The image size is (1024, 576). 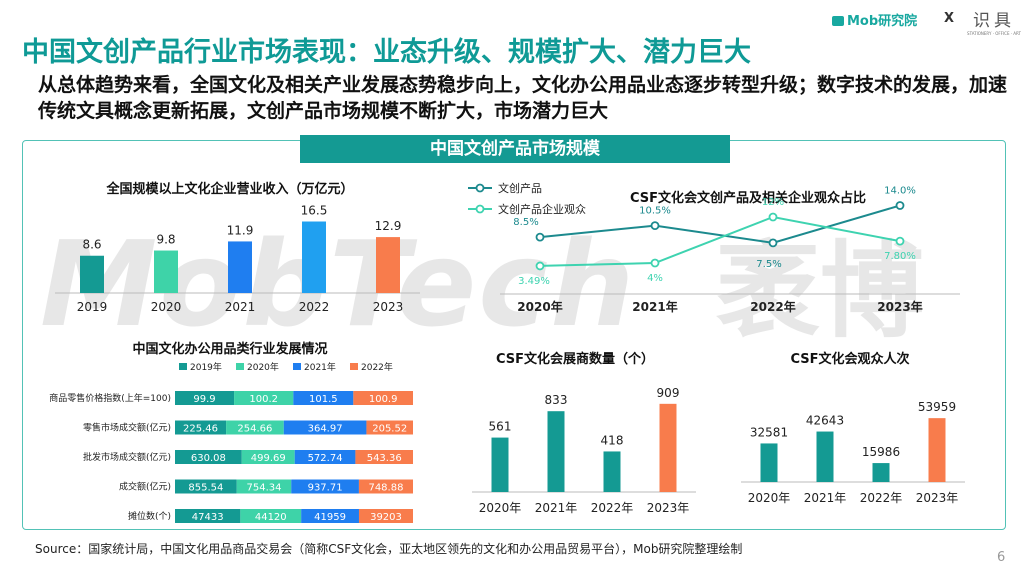 What do you see at coordinates (325, 429) in the screenshot?
I see `segment-label: 364.97` at bounding box center [325, 429].